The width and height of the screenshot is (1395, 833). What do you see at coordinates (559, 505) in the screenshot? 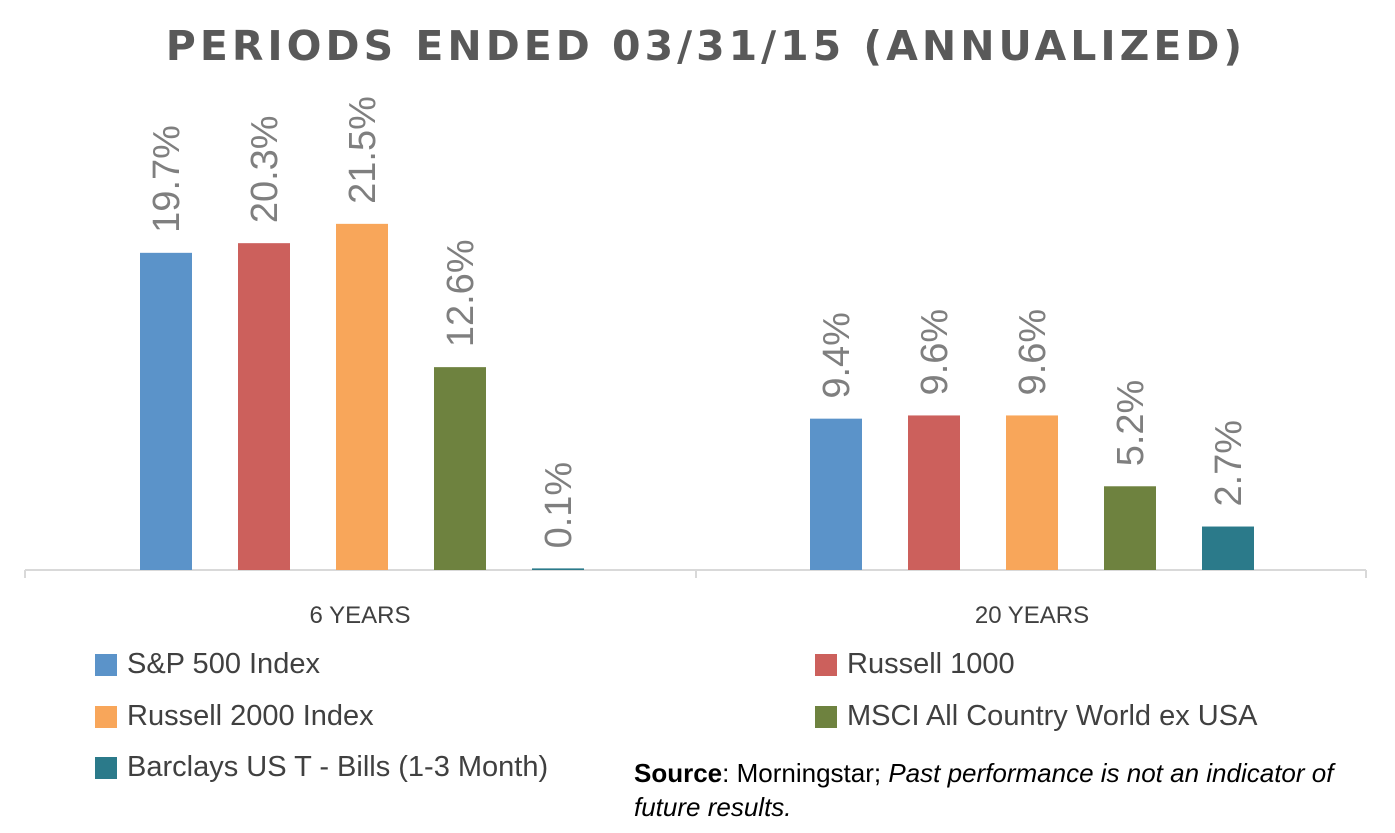
I see `data-label: 0.1%` at bounding box center [559, 505].